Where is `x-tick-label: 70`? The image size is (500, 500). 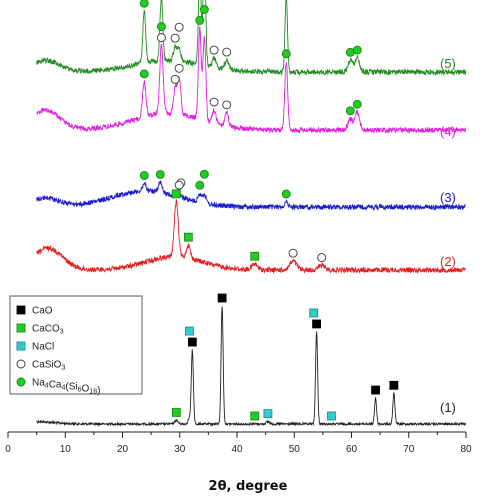 x-tick-label: 70 is located at coordinates (409, 449).